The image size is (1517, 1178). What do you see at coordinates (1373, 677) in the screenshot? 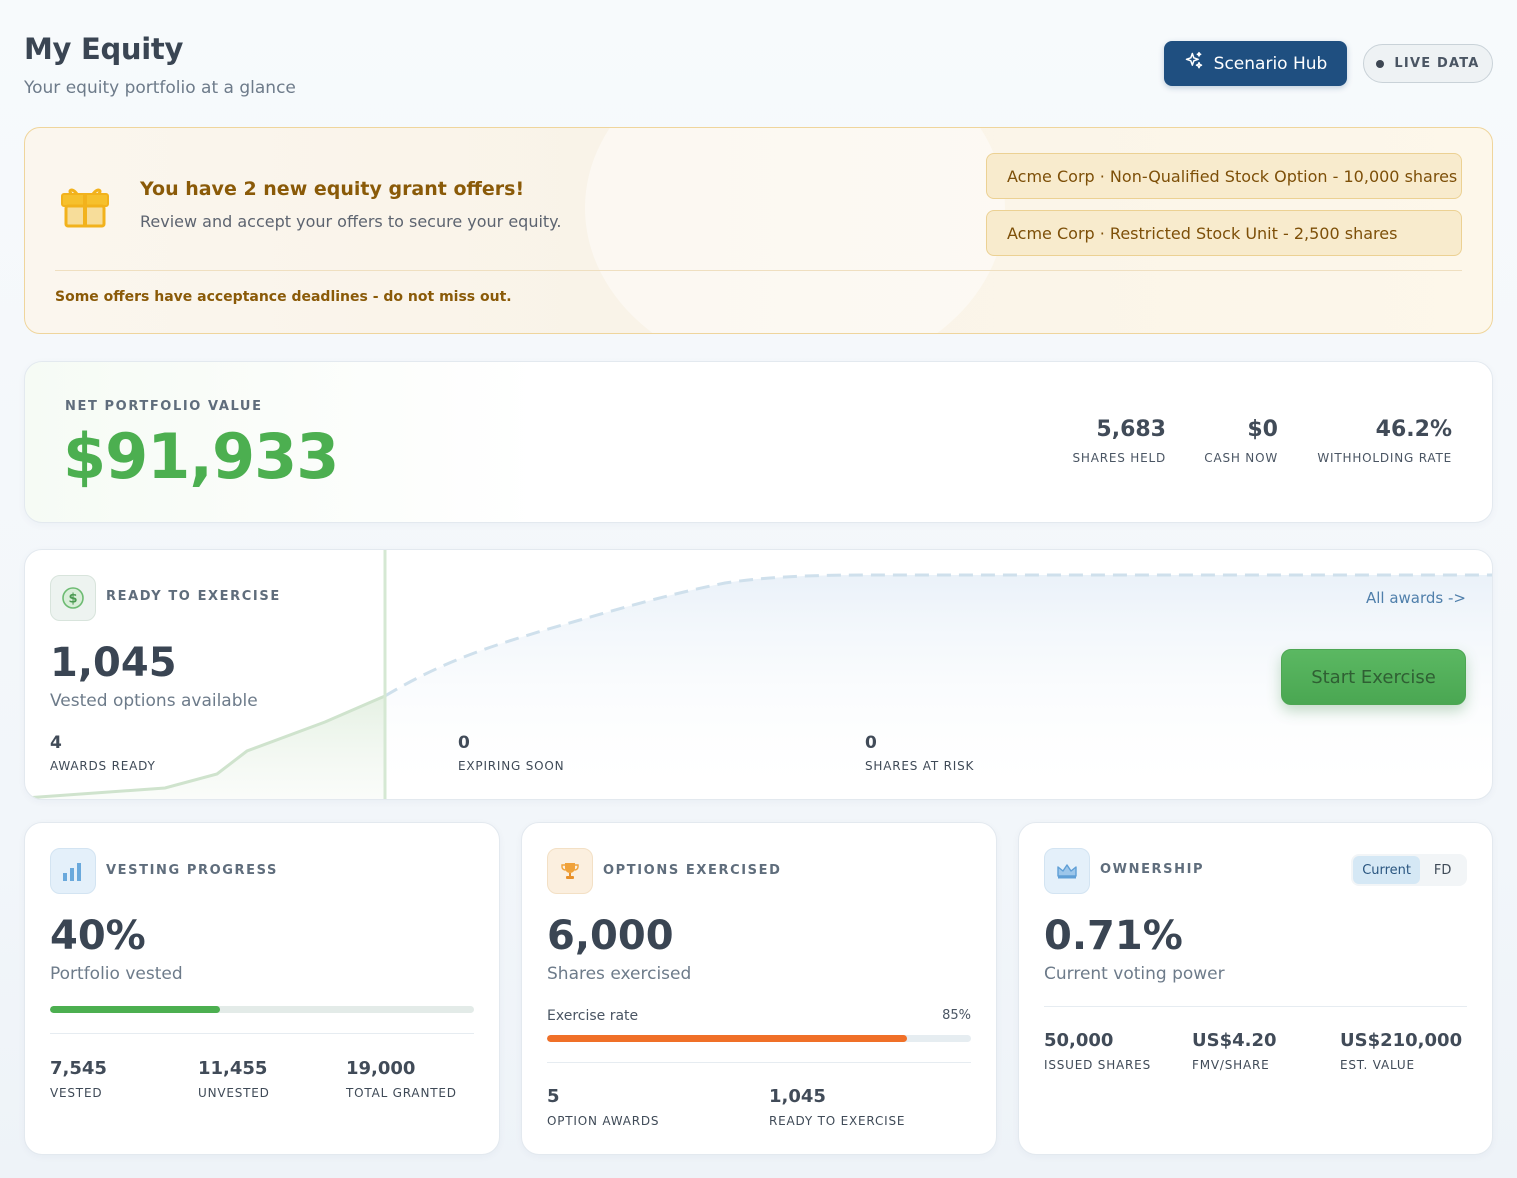
I see `start-exercise-button: Start Exercise` at bounding box center [1373, 677].